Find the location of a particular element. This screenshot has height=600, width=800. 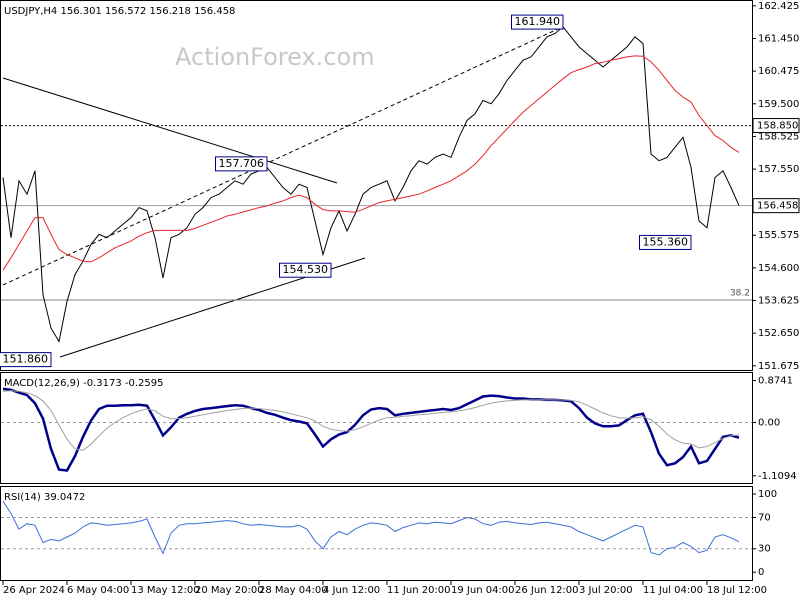

annotation-label: 154.530 is located at coordinates (306, 269).